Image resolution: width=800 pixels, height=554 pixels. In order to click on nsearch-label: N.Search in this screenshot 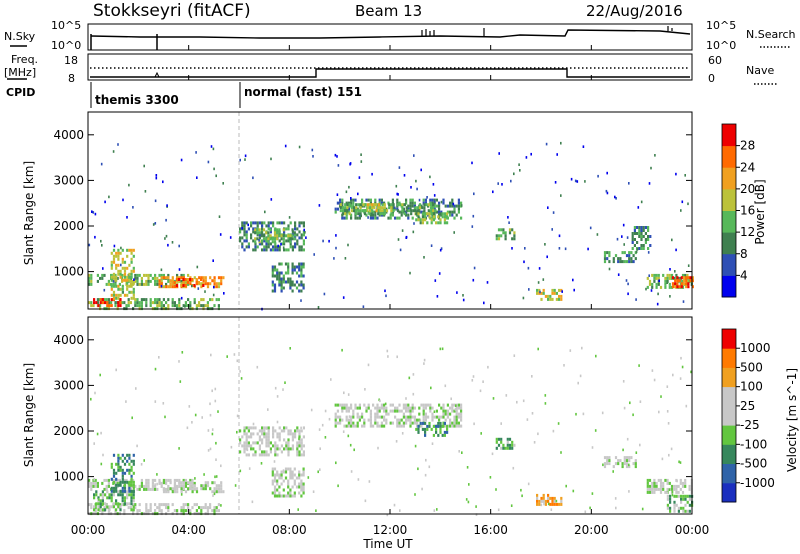, I will do `click(771, 34)`.